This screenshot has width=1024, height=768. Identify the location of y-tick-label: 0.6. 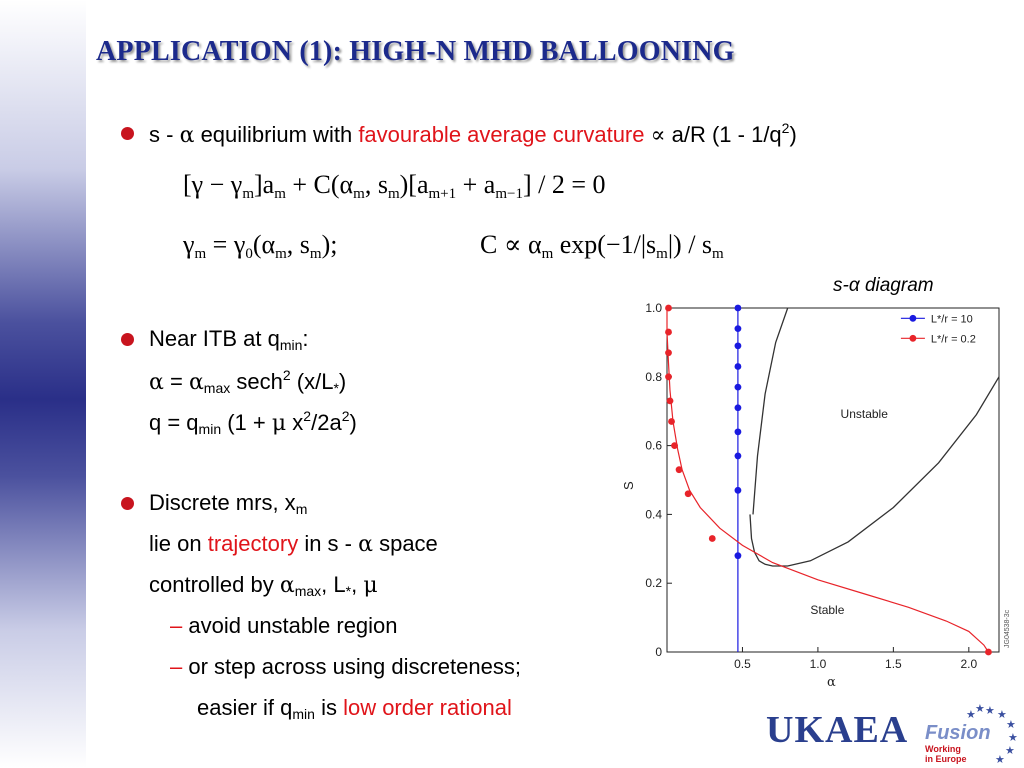
(653, 446).